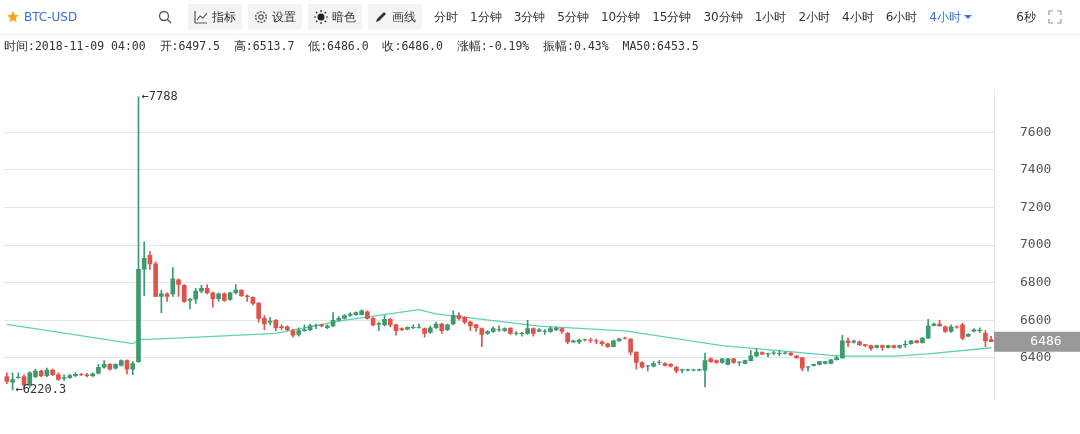 Image resolution: width=1080 pixels, height=434 pixels. Describe the element at coordinates (723, 17) in the screenshot. I see `text: 30分钟` at that location.